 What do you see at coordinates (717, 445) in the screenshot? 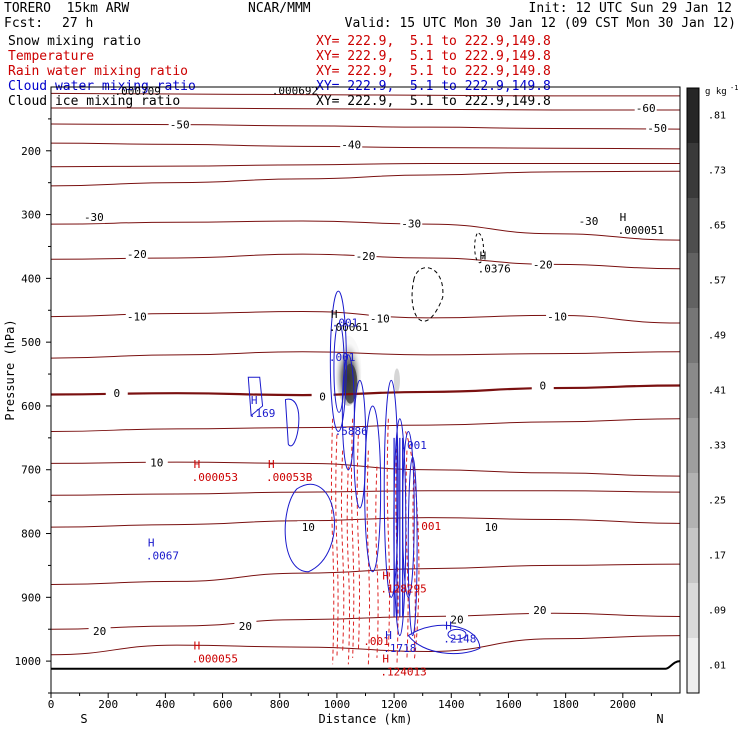
I see `colorbar-level-label: .33` at bounding box center [717, 445].